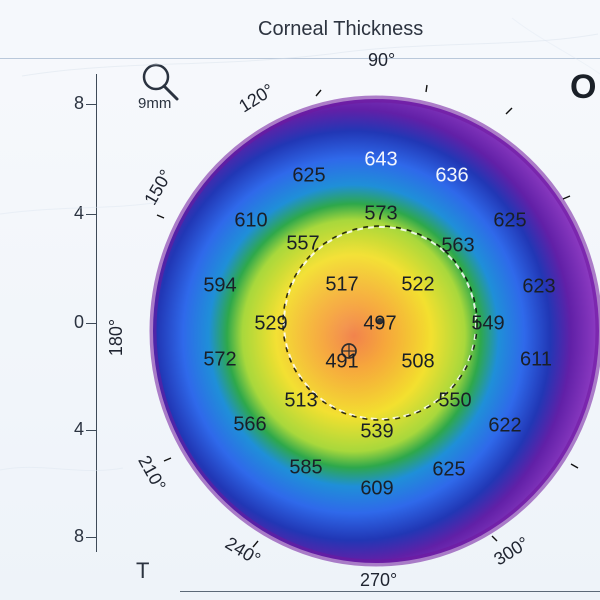  I want to click on zoom-label: 9mm, so click(155, 103).